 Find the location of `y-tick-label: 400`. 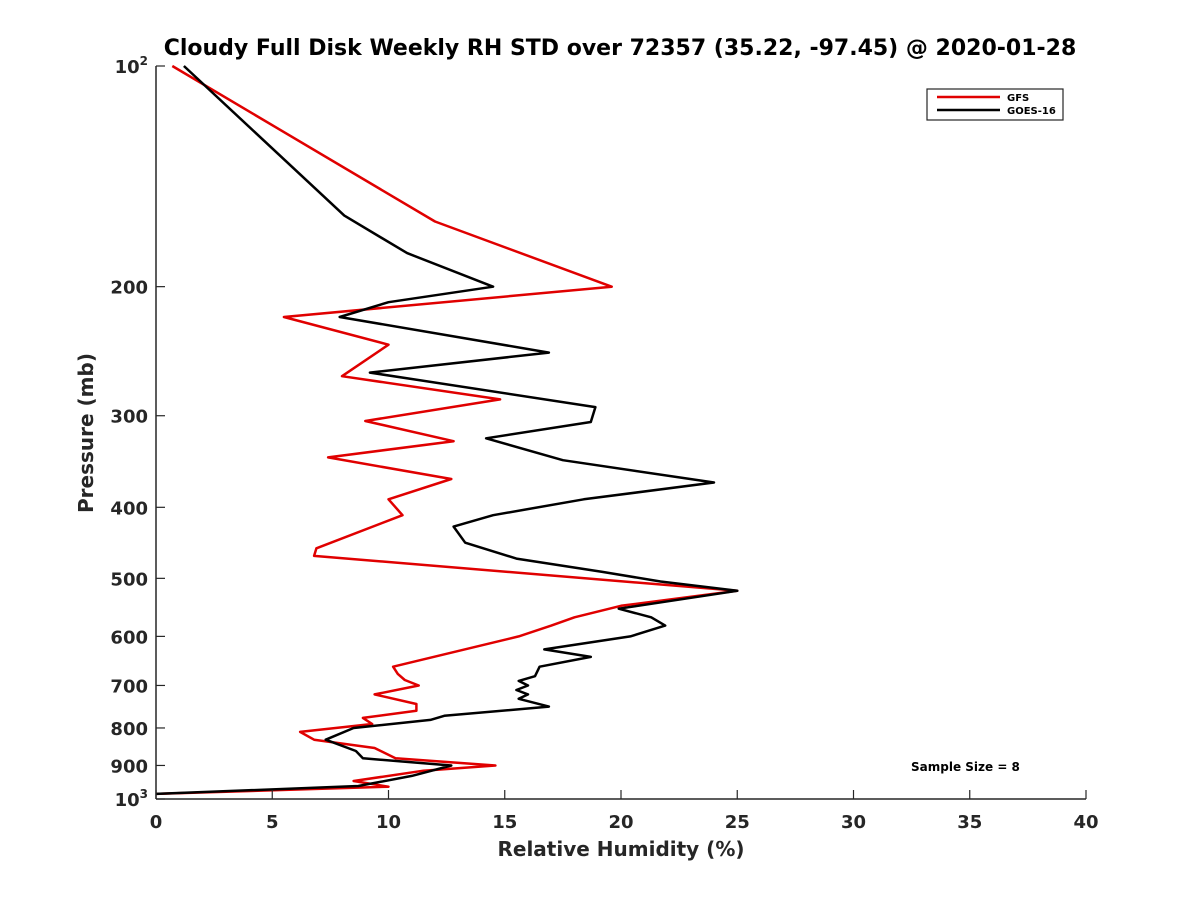

y-tick-label: 400 is located at coordinates (129, 508).